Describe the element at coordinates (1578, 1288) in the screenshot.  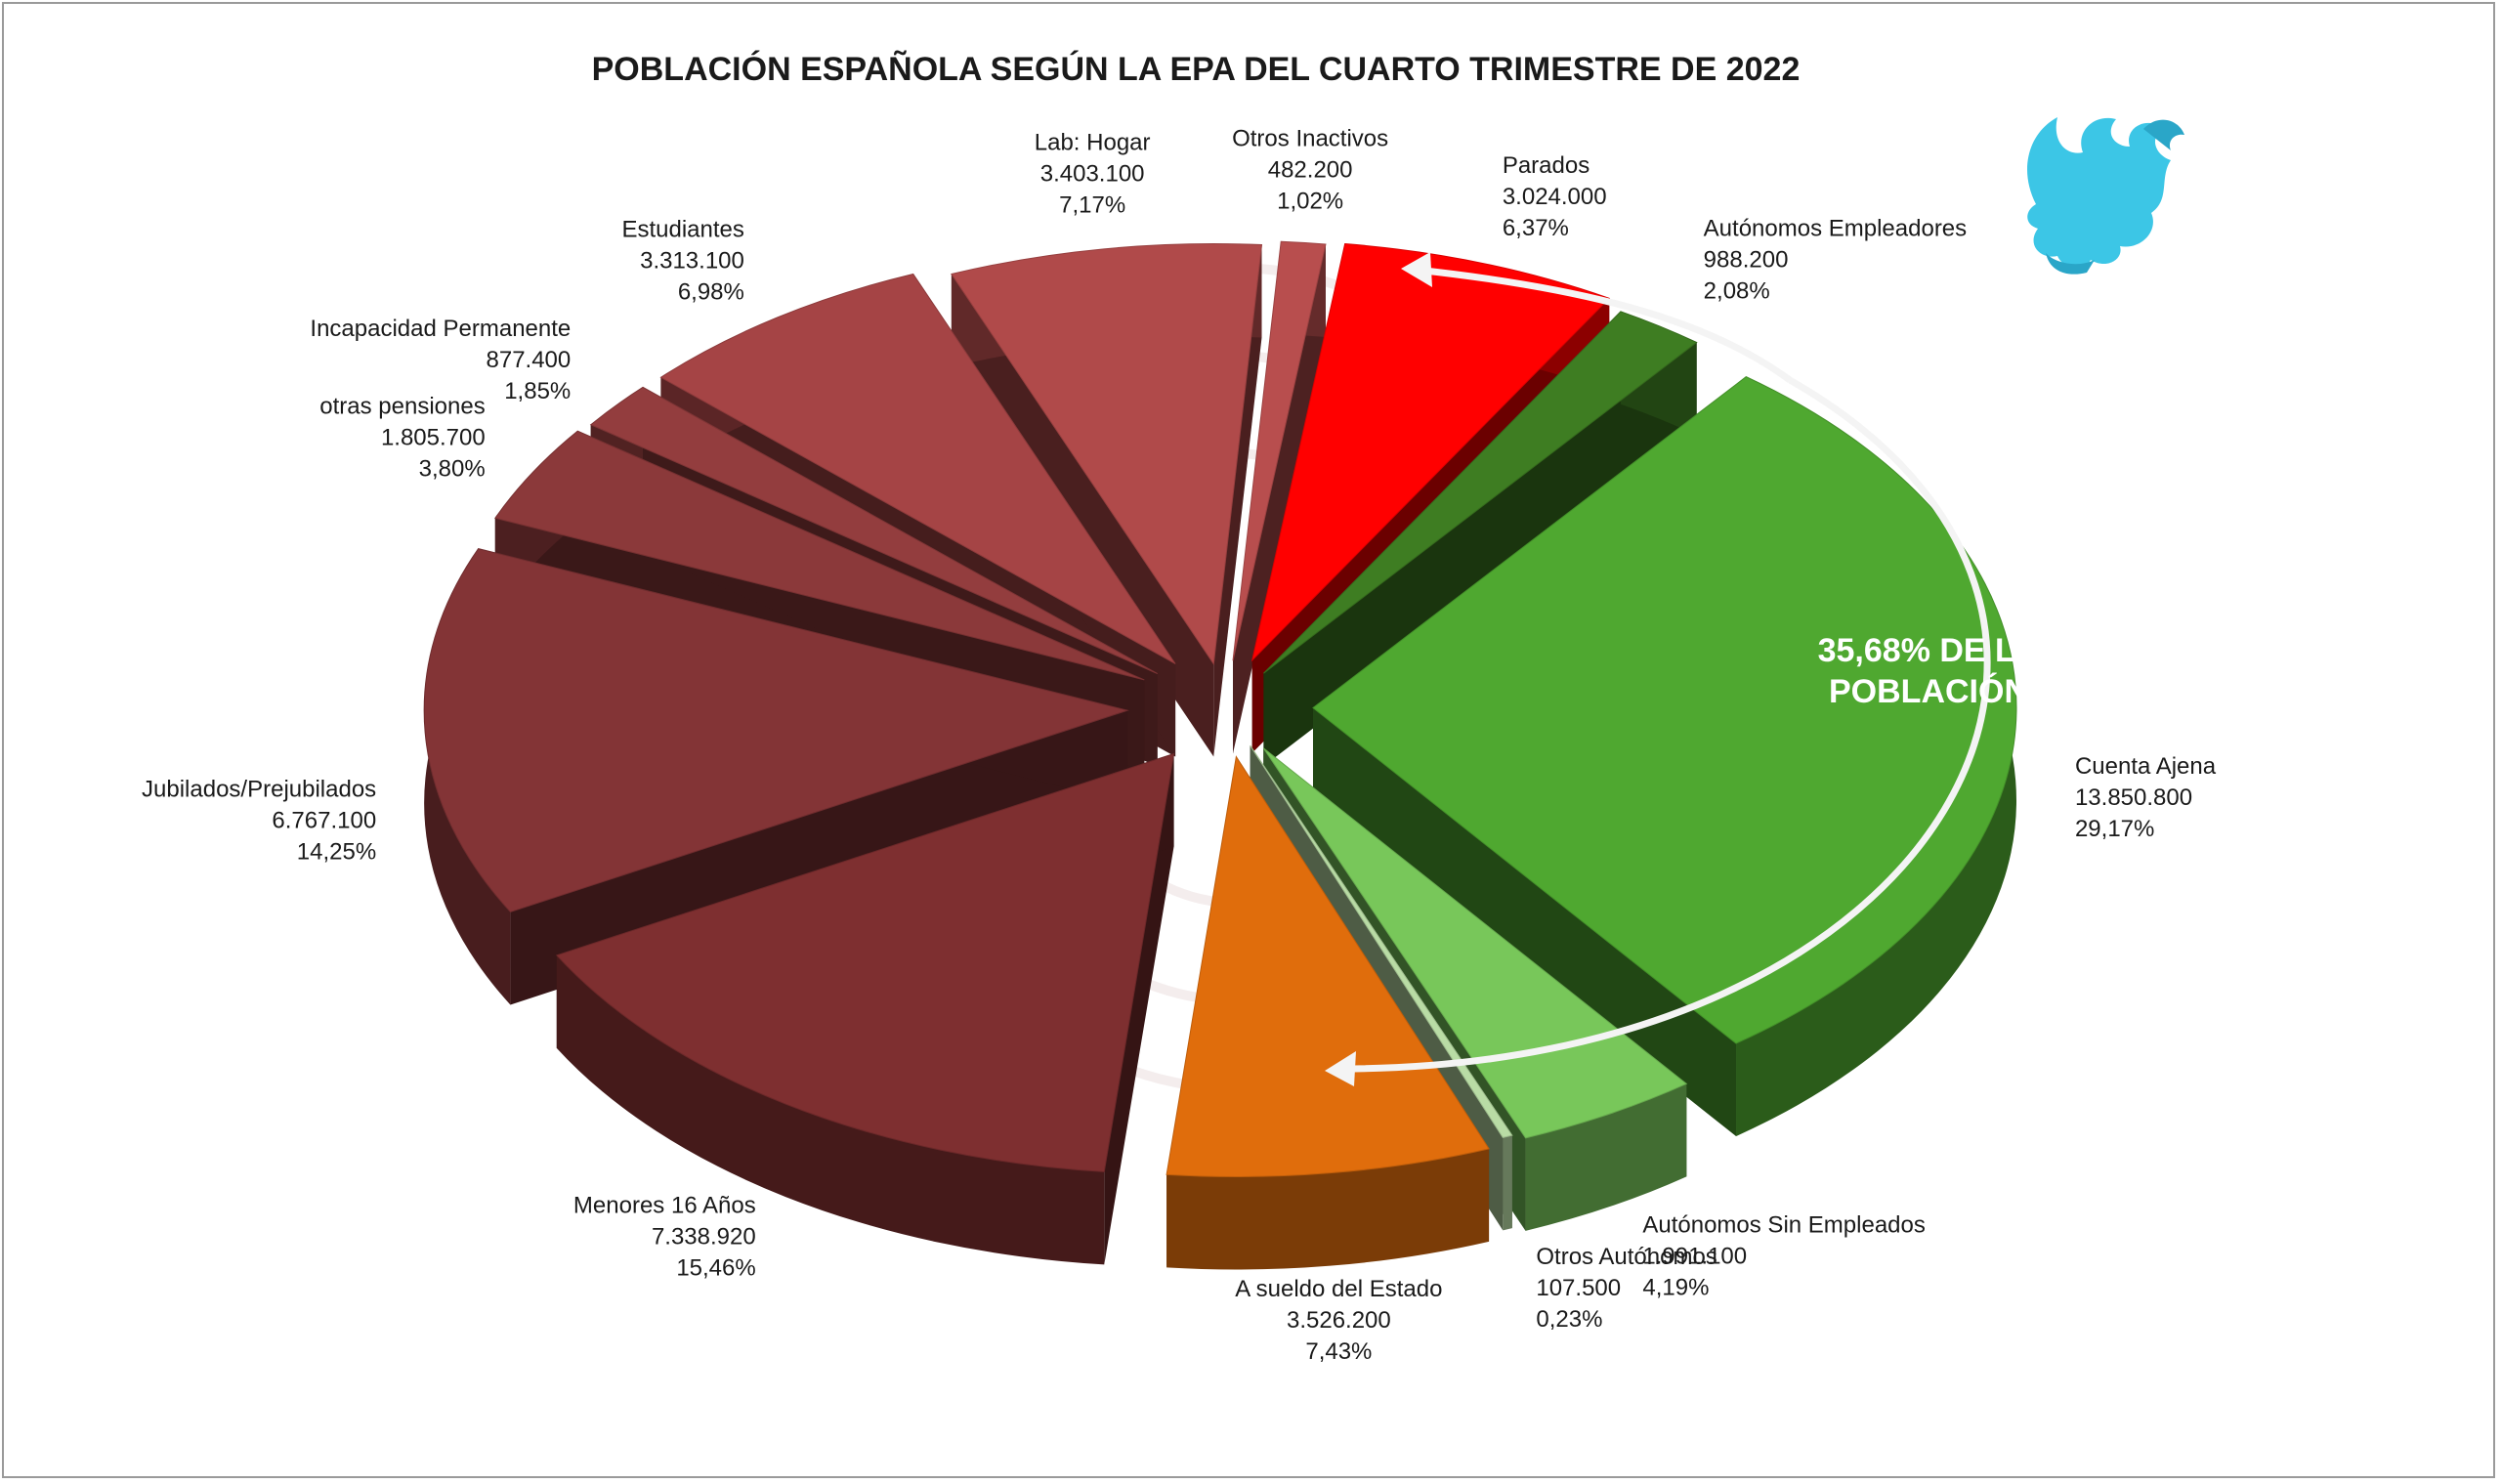
I see `slice-value: 107.500` at that location.